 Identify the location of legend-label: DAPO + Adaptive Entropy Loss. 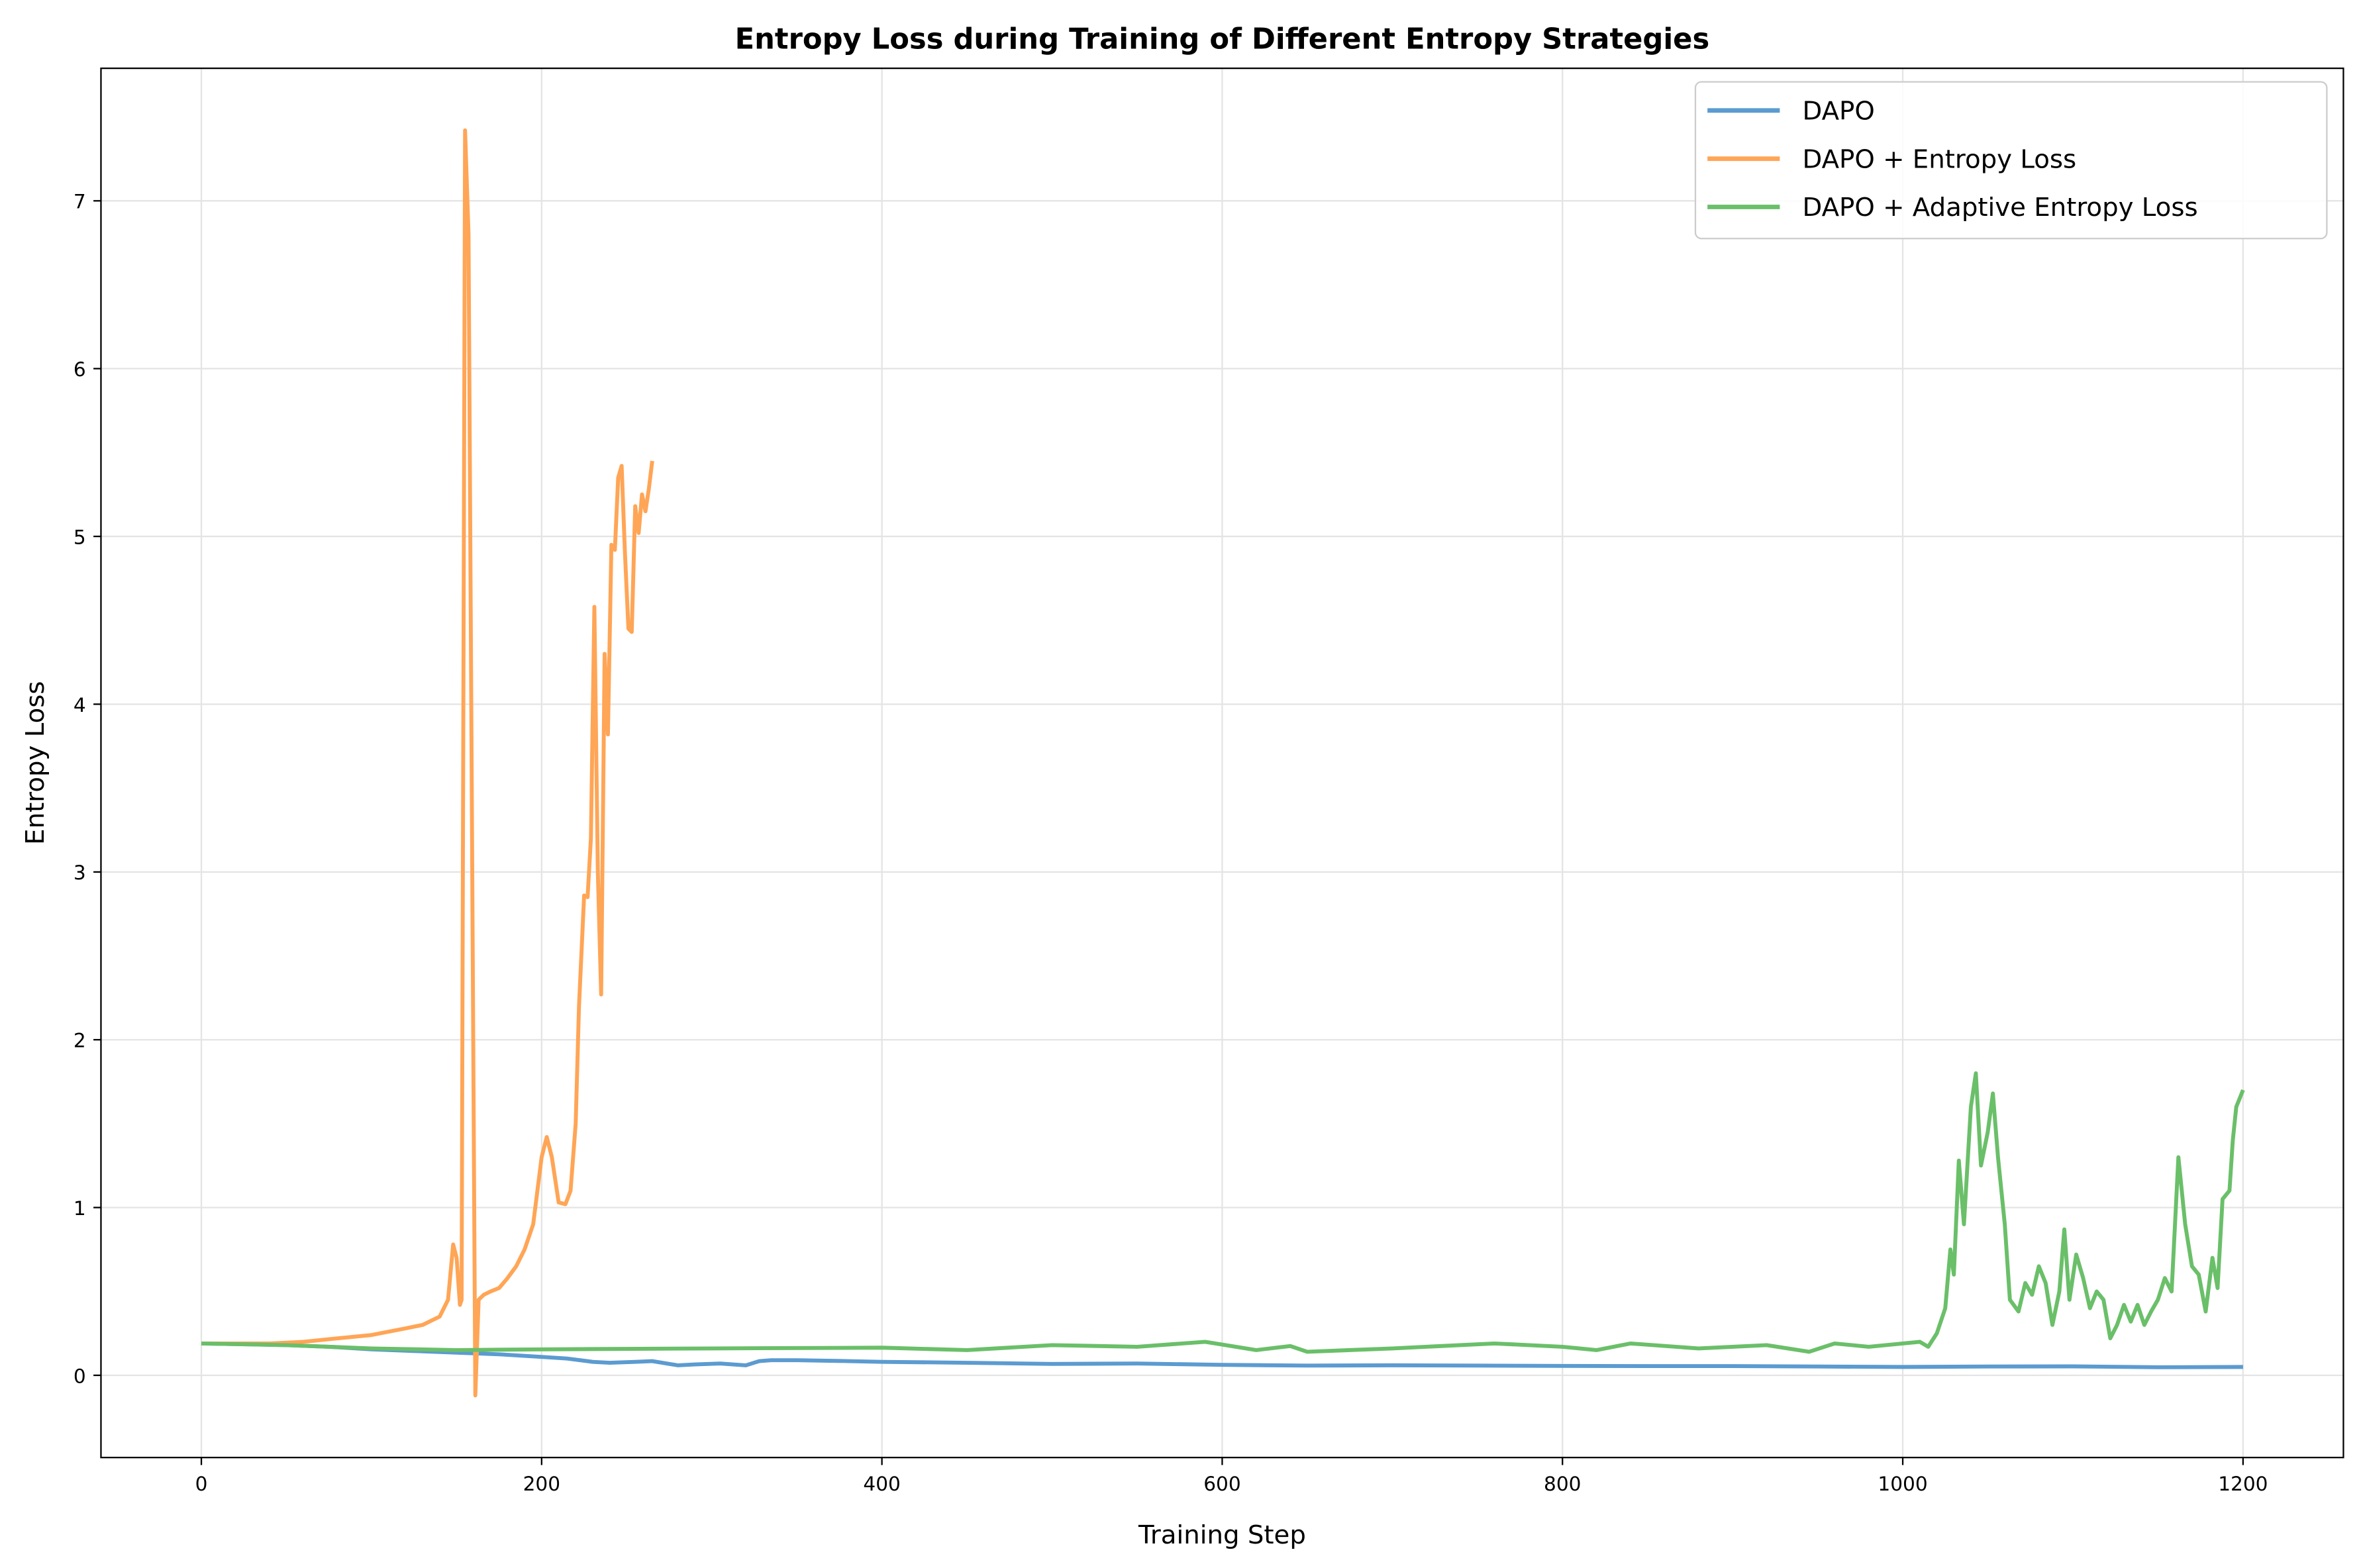
(2000, 207).